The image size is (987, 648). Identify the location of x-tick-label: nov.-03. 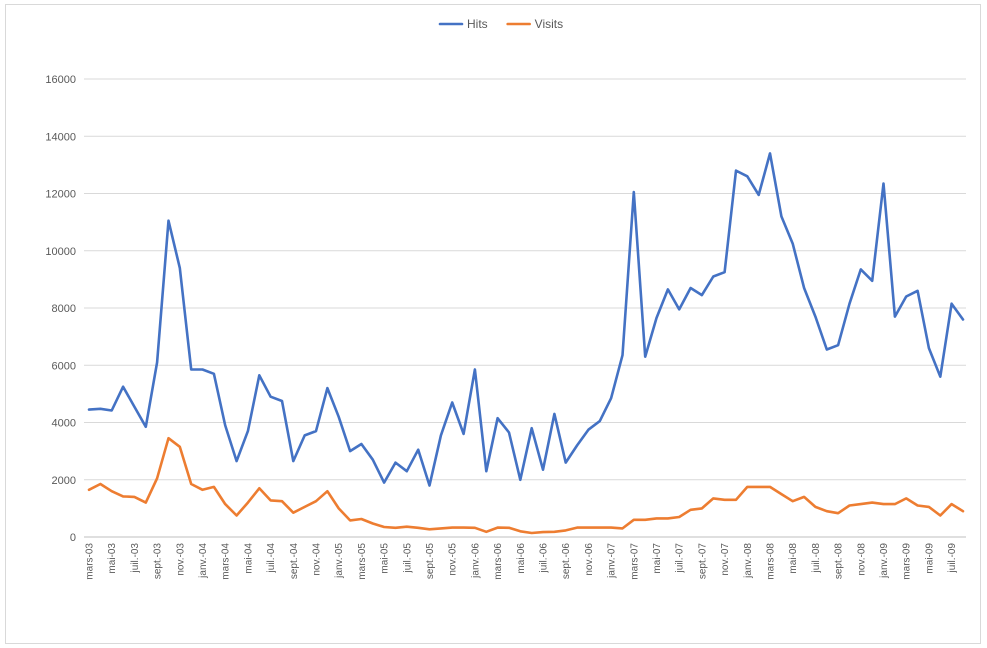
(180, 559).